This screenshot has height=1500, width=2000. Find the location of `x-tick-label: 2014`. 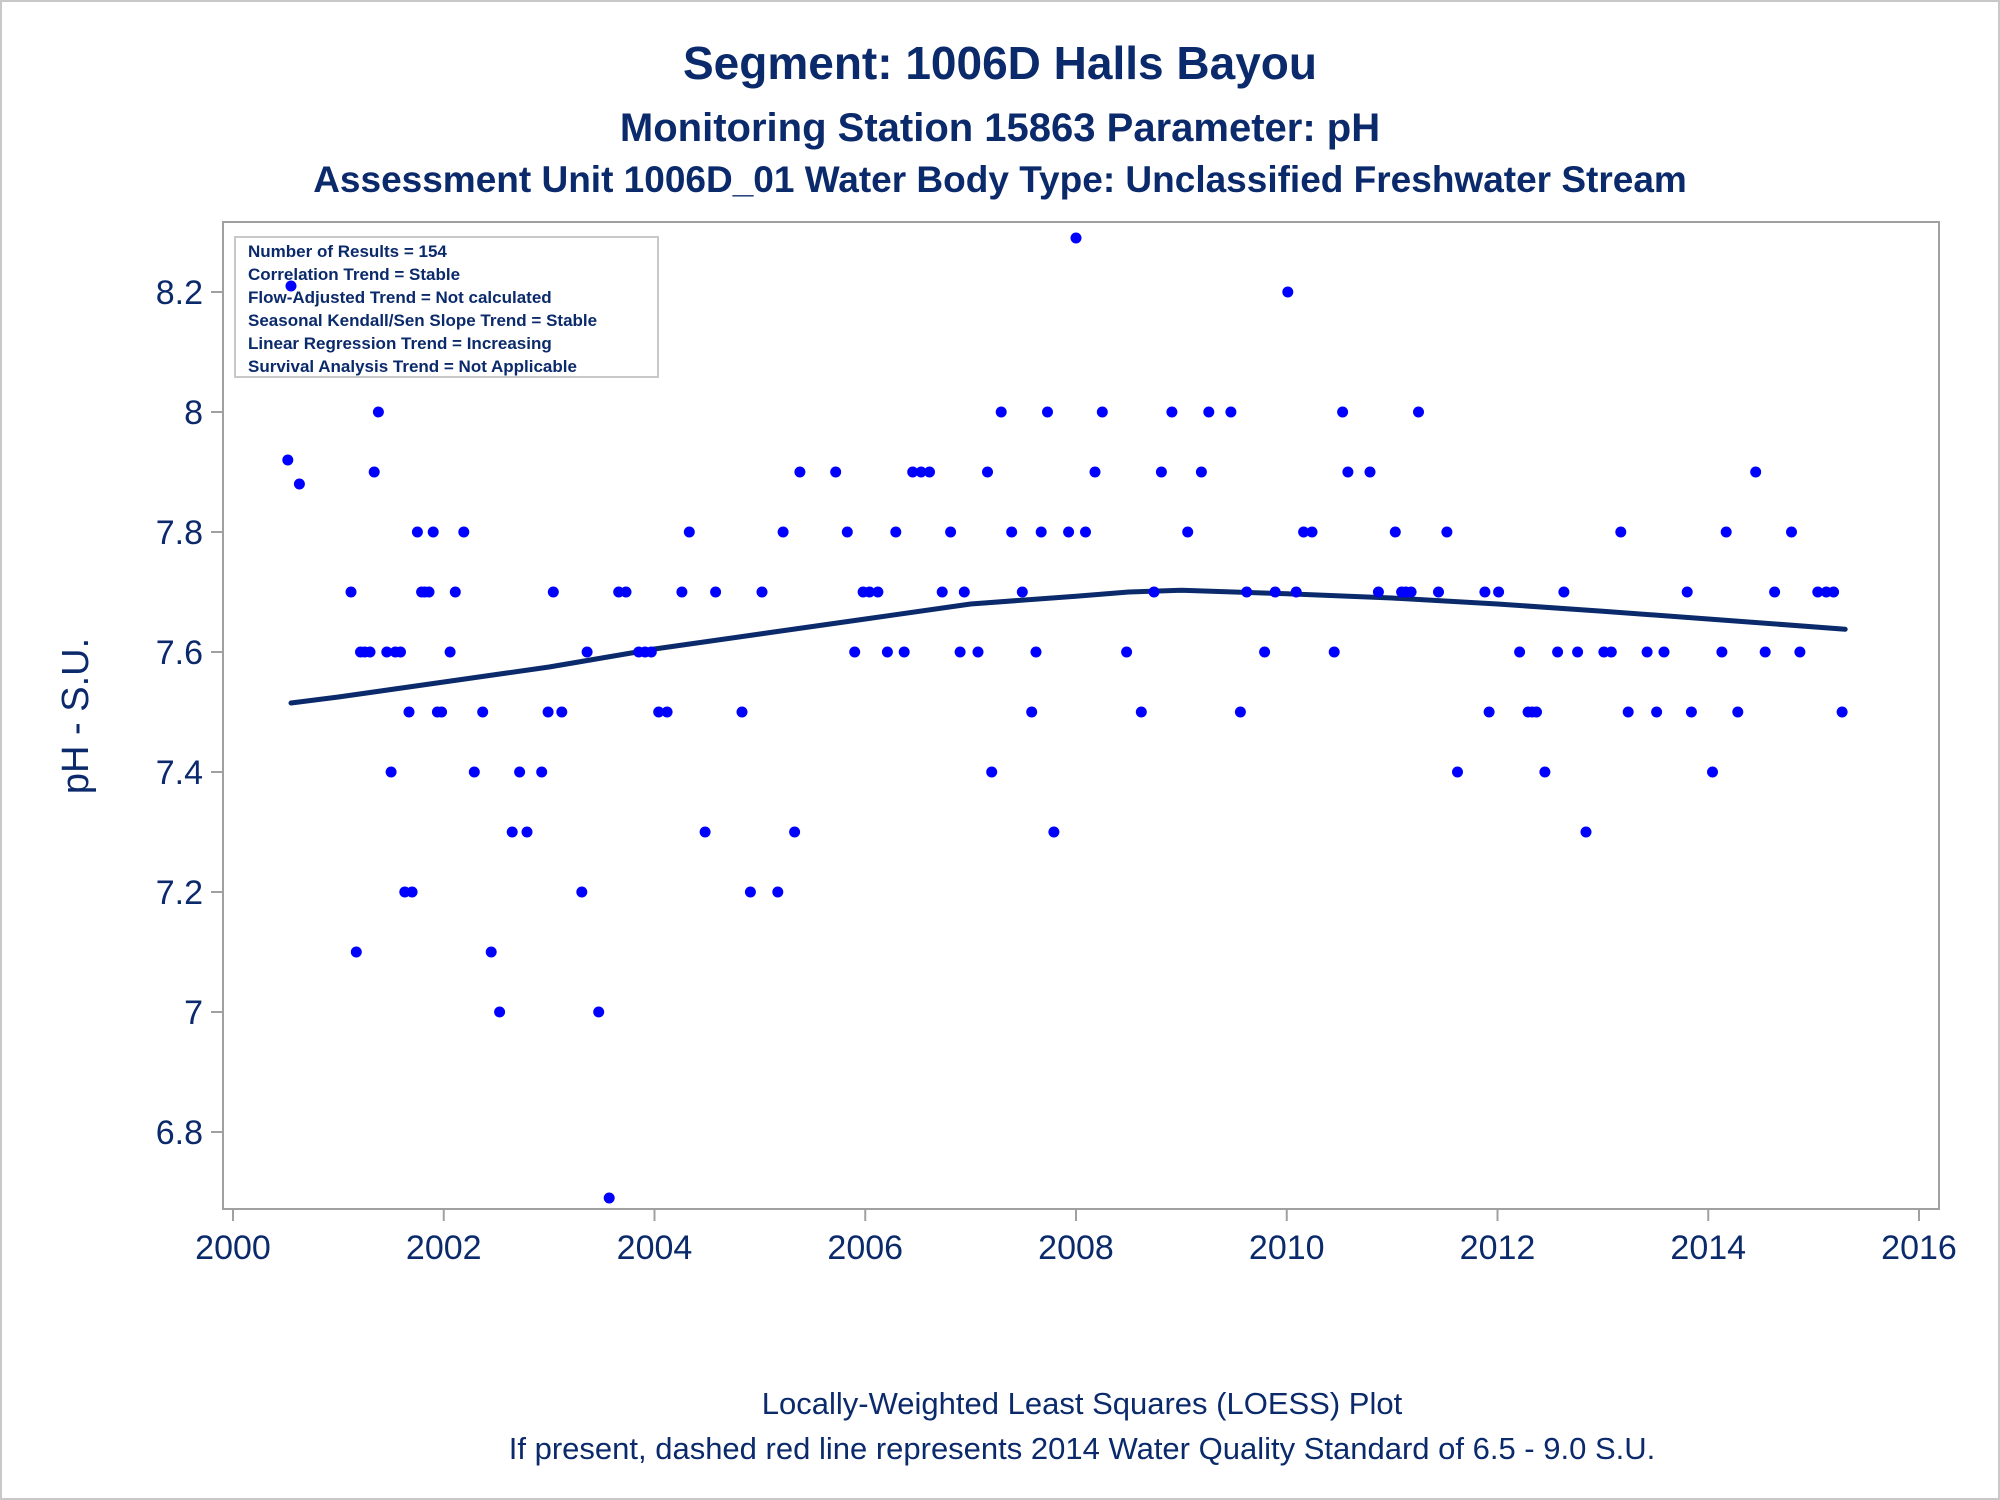

x-tick-label: 2014 is located at coordinates (1708, 1248).